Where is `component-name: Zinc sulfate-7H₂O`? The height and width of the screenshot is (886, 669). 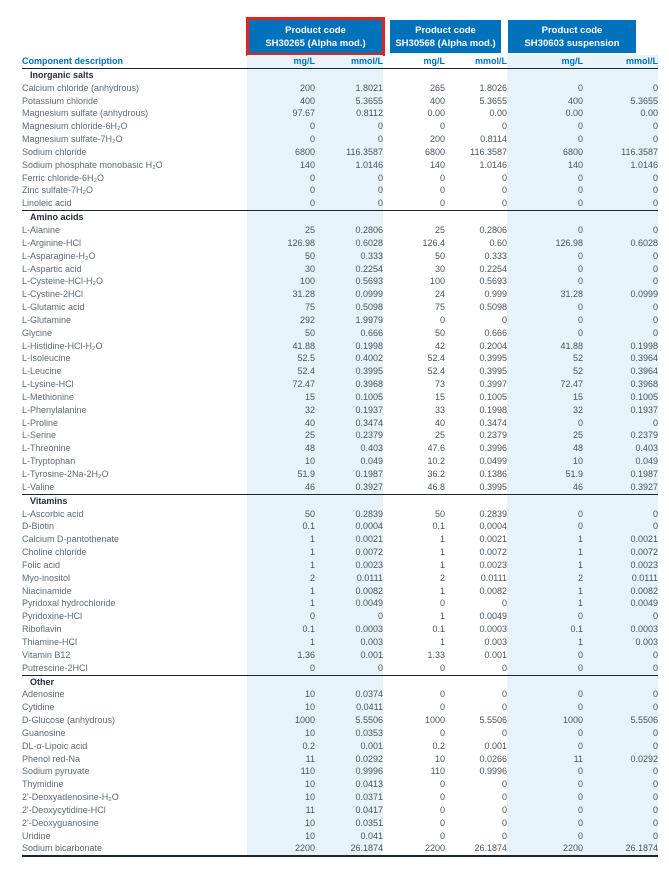
component-name: Zinc sulfate-7H₂O is located at coordinates (58, 190).